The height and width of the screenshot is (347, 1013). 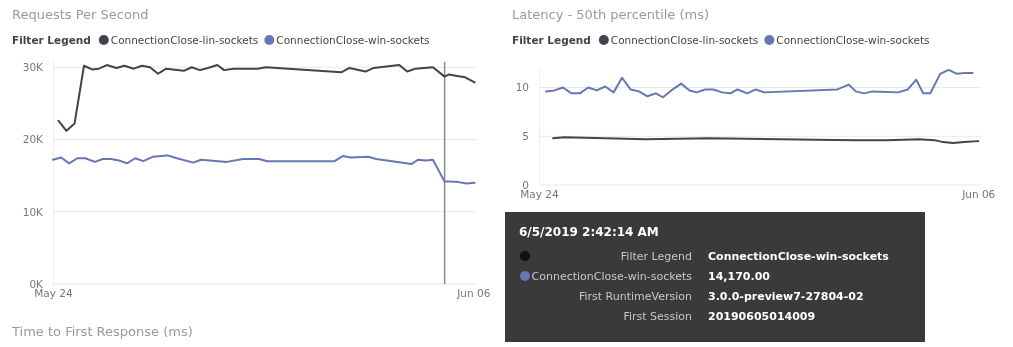 What do you see at coordinates (33, 139) in the screenshot?
I see `y-tick-label: 20K` at bounding box center [33, 139].